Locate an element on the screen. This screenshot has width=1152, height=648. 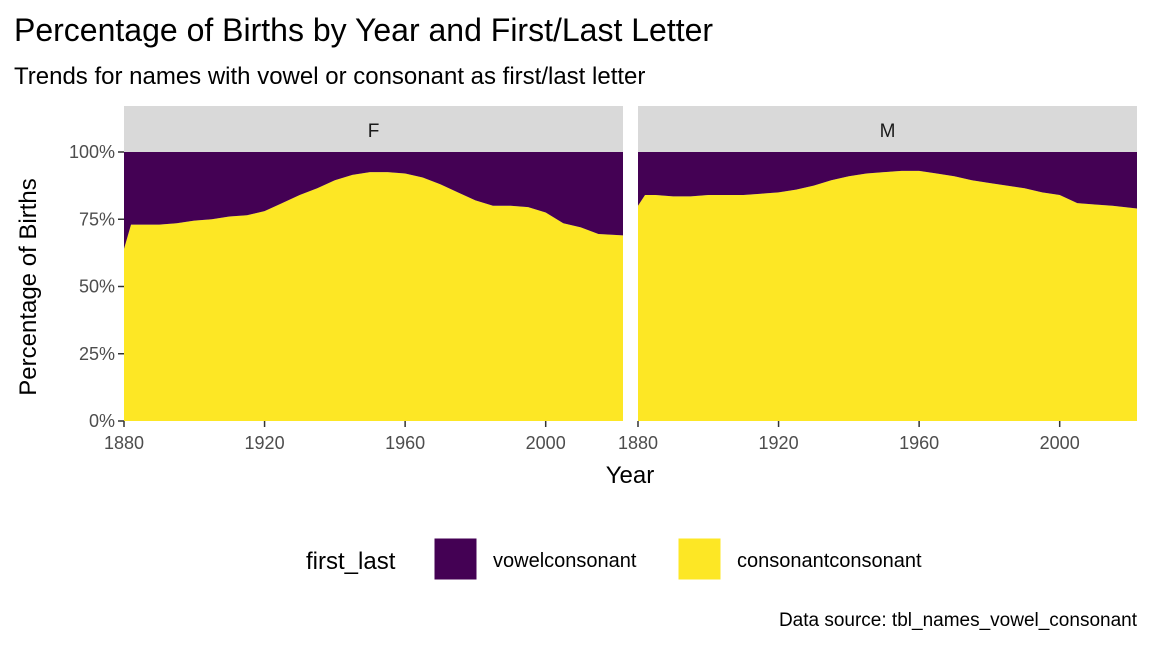
legend-label-consonantconsonant: consonantconsonant is located at coordinates (829, 561).